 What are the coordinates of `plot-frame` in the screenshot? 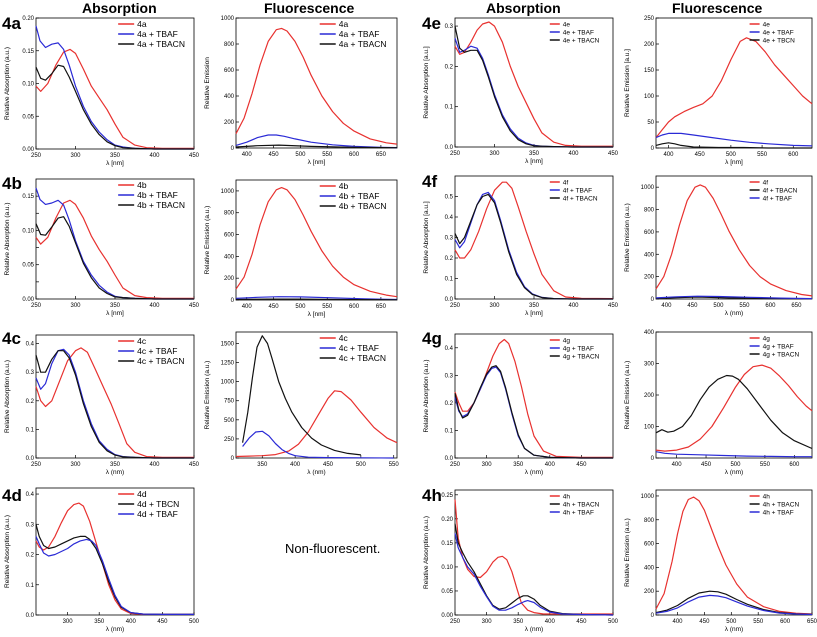 It's located at (534, 396).